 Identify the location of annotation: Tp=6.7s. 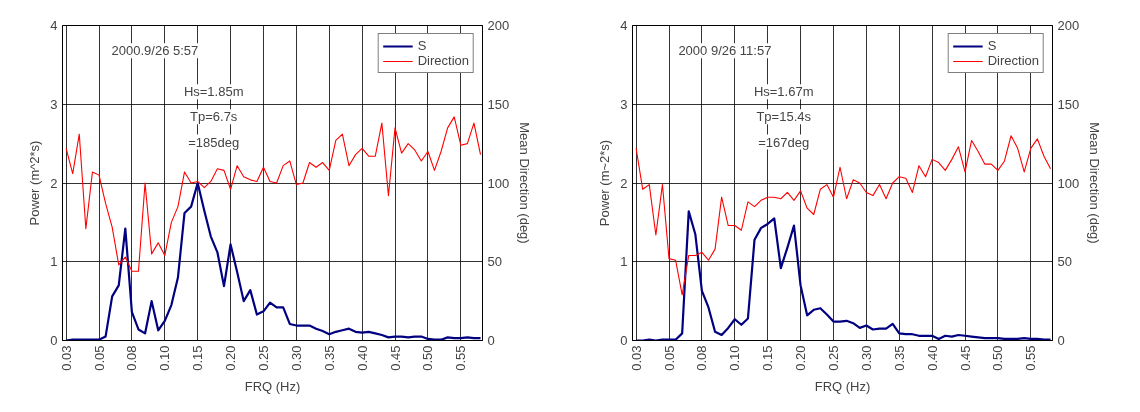
(214, 117).